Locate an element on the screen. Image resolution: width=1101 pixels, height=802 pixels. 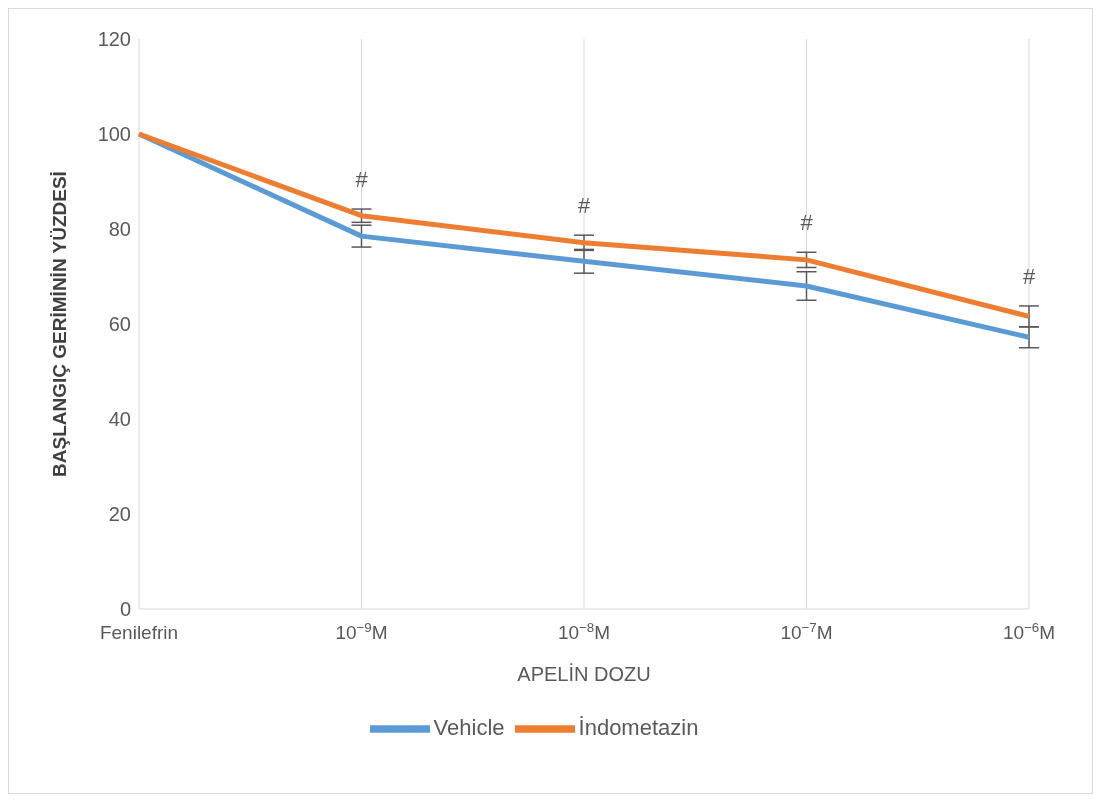
x-tick-label: 10$^{−7}$M is located at coordinates (806, 631).